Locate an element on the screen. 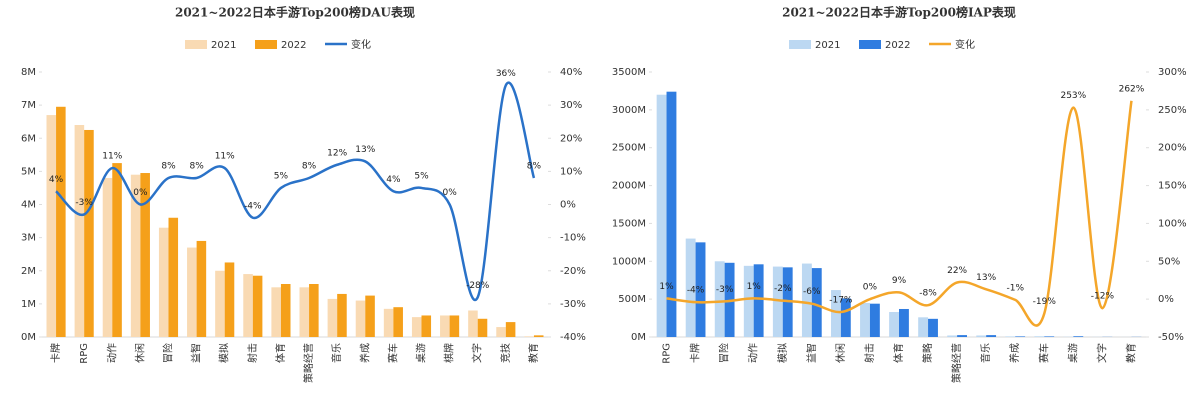 The width and height of the screenshot is (1200, 402). value-label: 13% is located at coordinates (365, 150).